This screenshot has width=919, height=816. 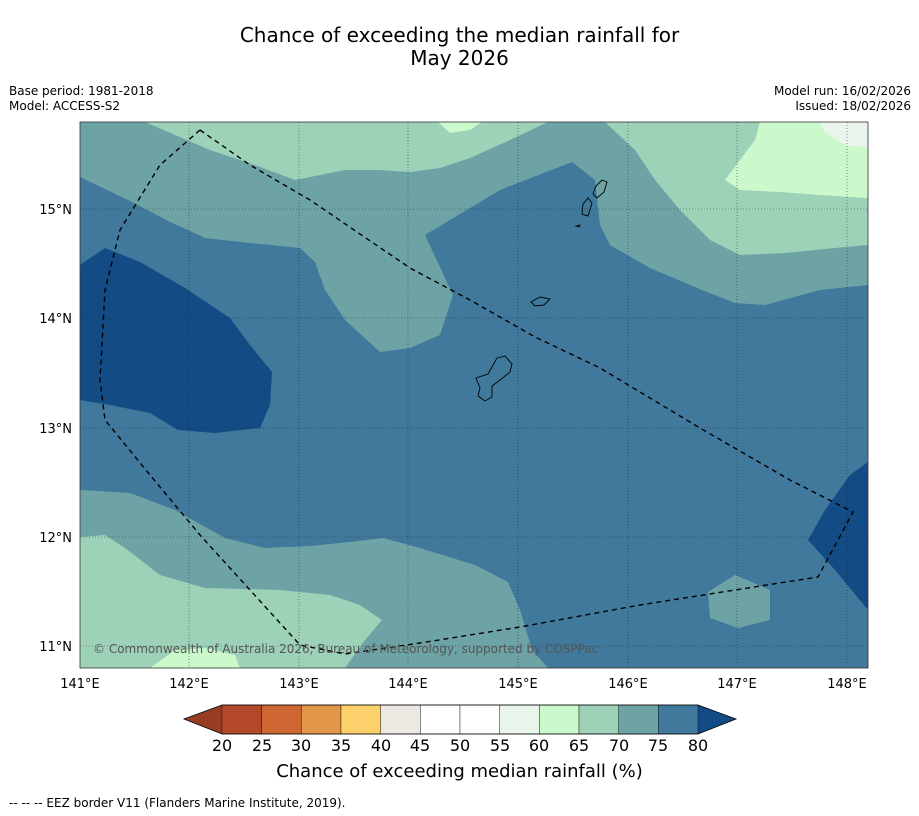 I want to click on colorbar-tick-label: 55, so click(x=500, y=745).